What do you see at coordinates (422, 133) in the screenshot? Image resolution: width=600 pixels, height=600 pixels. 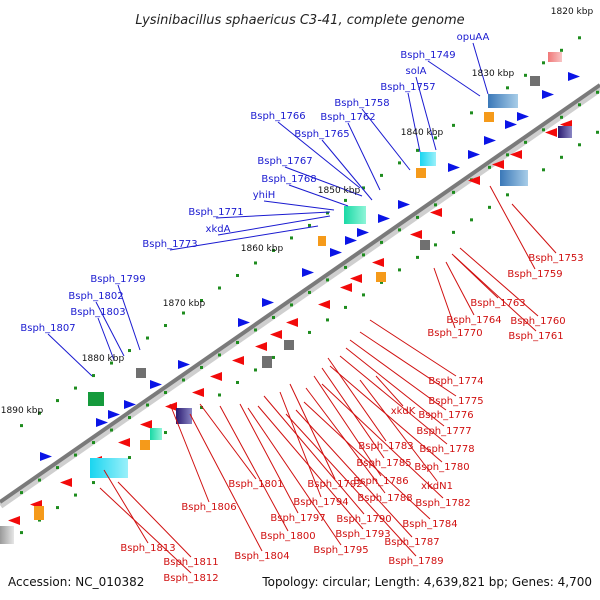 I see `kbp-marker: 1840 kbp` at bounding box center [422, 133].